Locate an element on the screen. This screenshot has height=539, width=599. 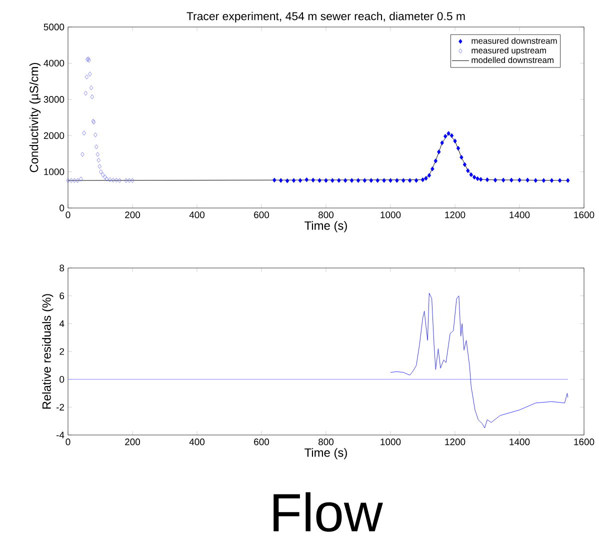
text: Flow is located at coordinates (328, 512).